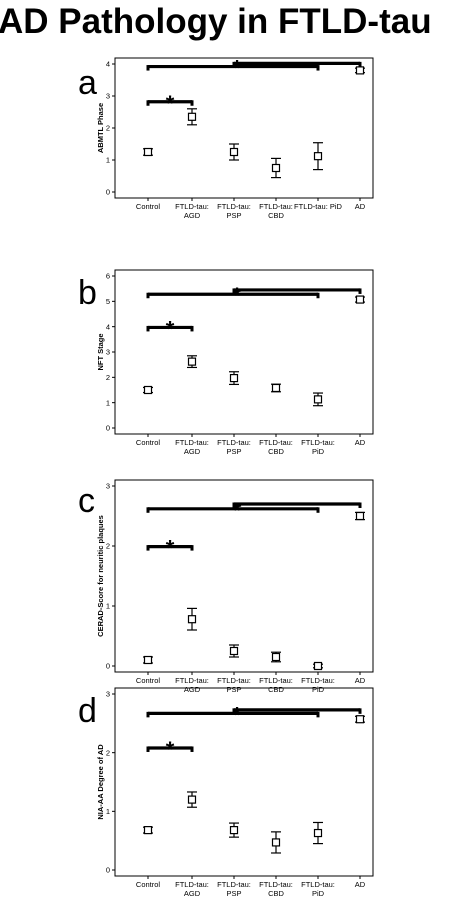  What do you see at coordinates (100, 351) in the screenshot?
I see `y-axis-label: NFT Stage` at bounding box center [100, 351].